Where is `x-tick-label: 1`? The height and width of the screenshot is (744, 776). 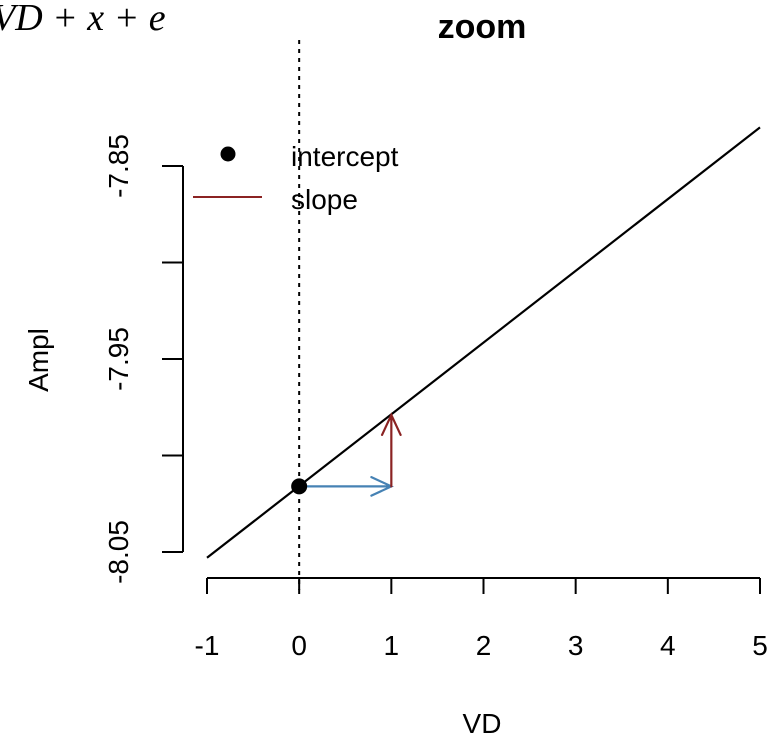 x-tick-label: 1 is located at coordinates (392, 645).